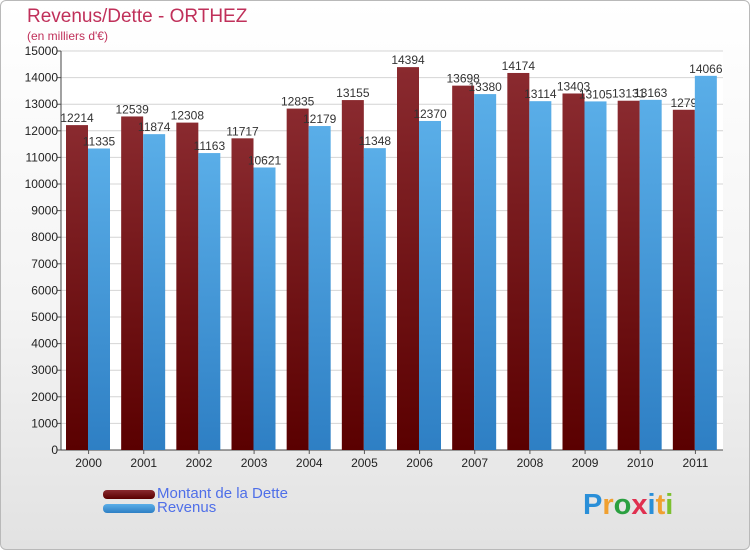 This screenshot has height=550, width=750. What do you see at coordinates (530, 463) in the screenshot?
I see `x-tick-label-2008: 2008` at bounding box center [530, 463].